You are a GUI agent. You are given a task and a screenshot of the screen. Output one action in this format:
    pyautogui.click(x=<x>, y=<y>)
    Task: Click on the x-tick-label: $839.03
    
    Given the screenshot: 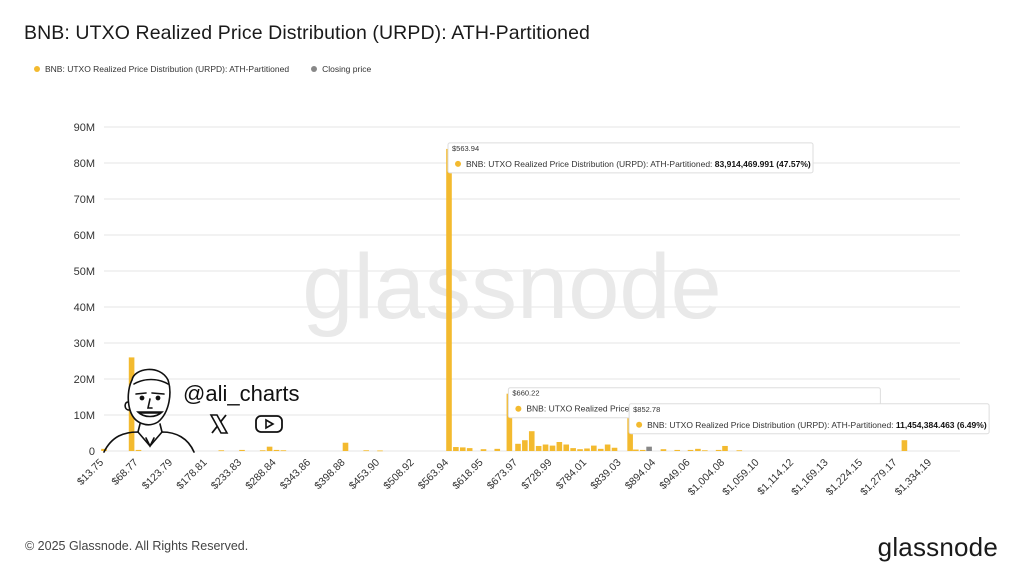 What is the action you would take?
    pyautogui.click(x=605, y=474)
    